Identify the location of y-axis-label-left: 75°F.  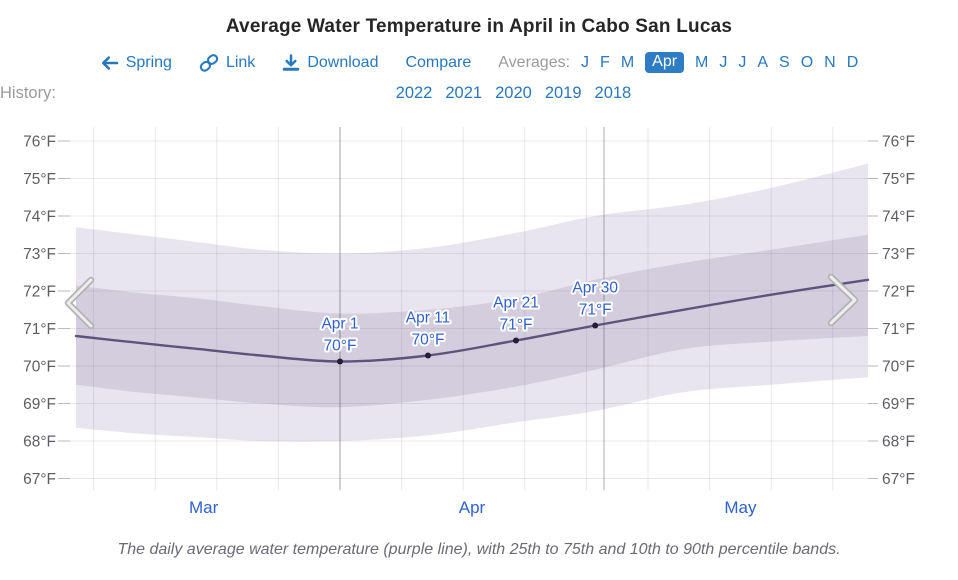
(39, 179).